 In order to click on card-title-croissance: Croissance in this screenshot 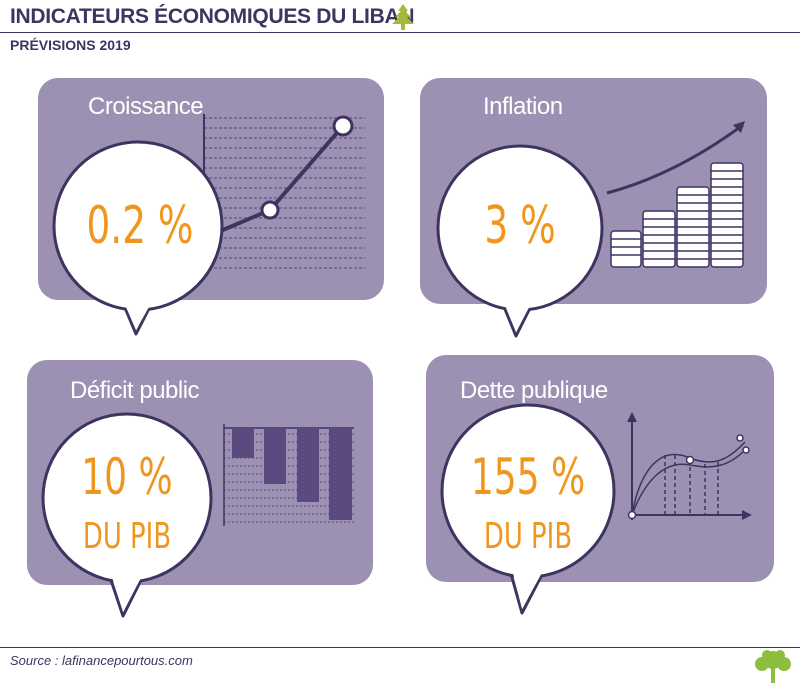, I will do `click(146, 106)`.